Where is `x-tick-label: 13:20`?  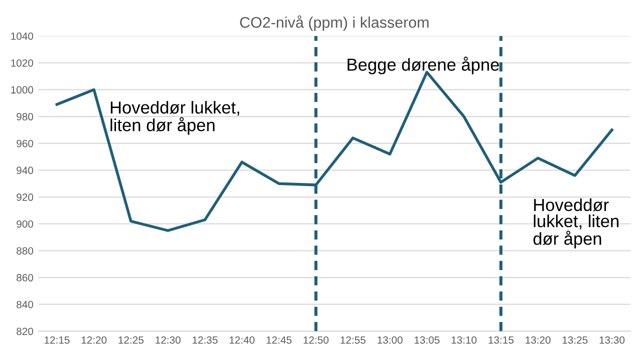 x-tick-label: 13:20 is located at coordinates (538, 340).